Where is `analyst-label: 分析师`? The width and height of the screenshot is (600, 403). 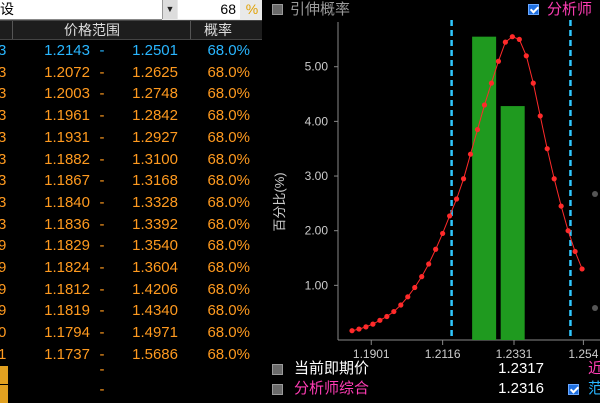 analyst-label: 分析师 is located at coordinates (570, 9).